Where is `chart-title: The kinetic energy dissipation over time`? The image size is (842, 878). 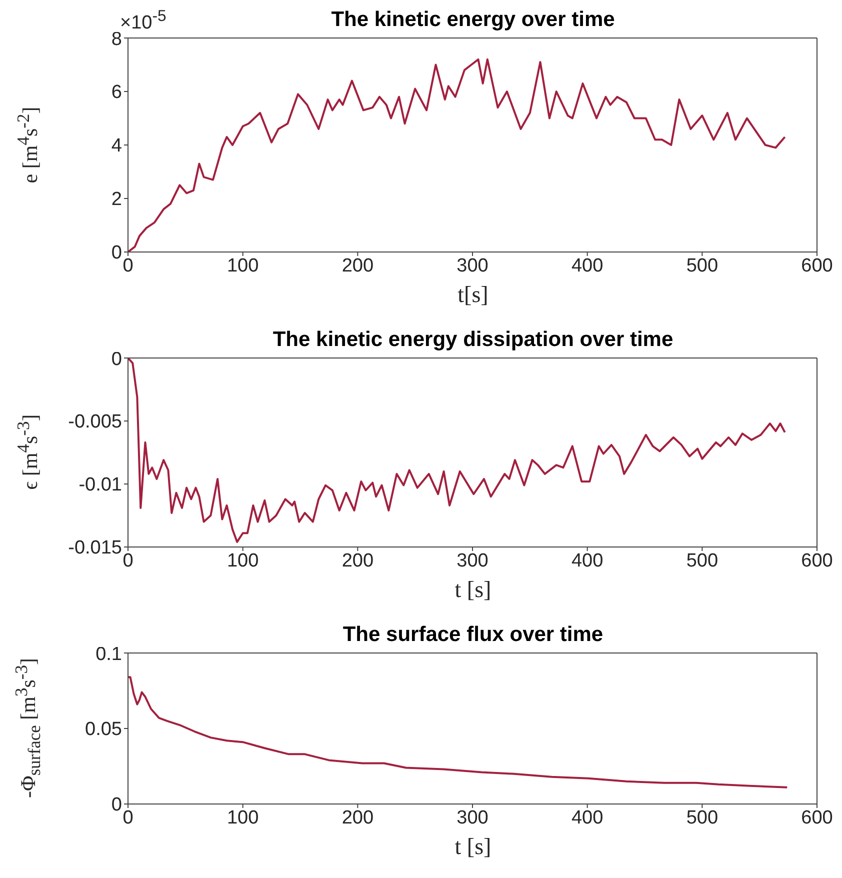
chart-title: The kinetic energy dissipation over time is located at coordinates (473, 340).